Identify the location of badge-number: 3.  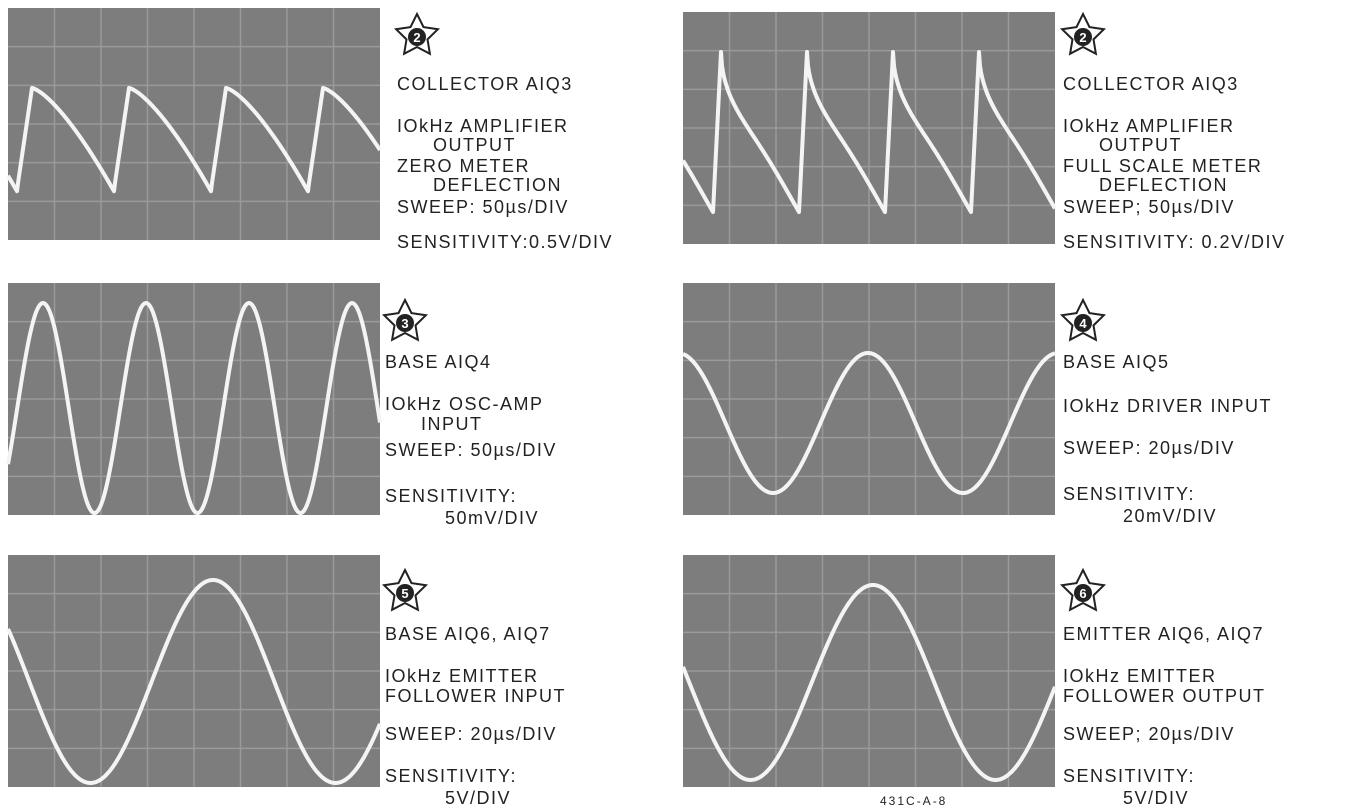
(404, 323).